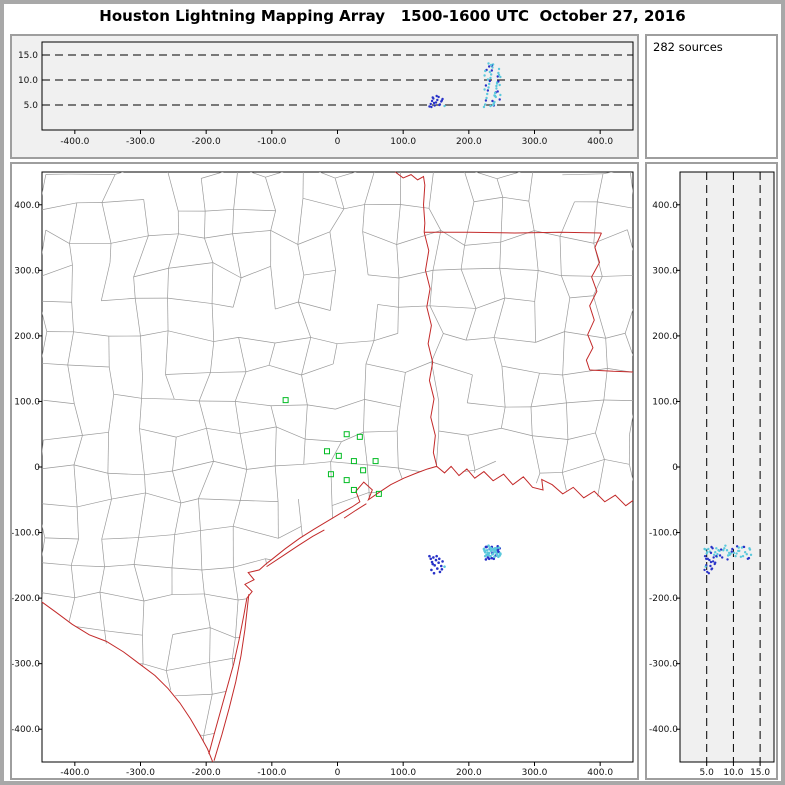  I want to click on sources-info-panel: 282 sources, so click(711, 96).